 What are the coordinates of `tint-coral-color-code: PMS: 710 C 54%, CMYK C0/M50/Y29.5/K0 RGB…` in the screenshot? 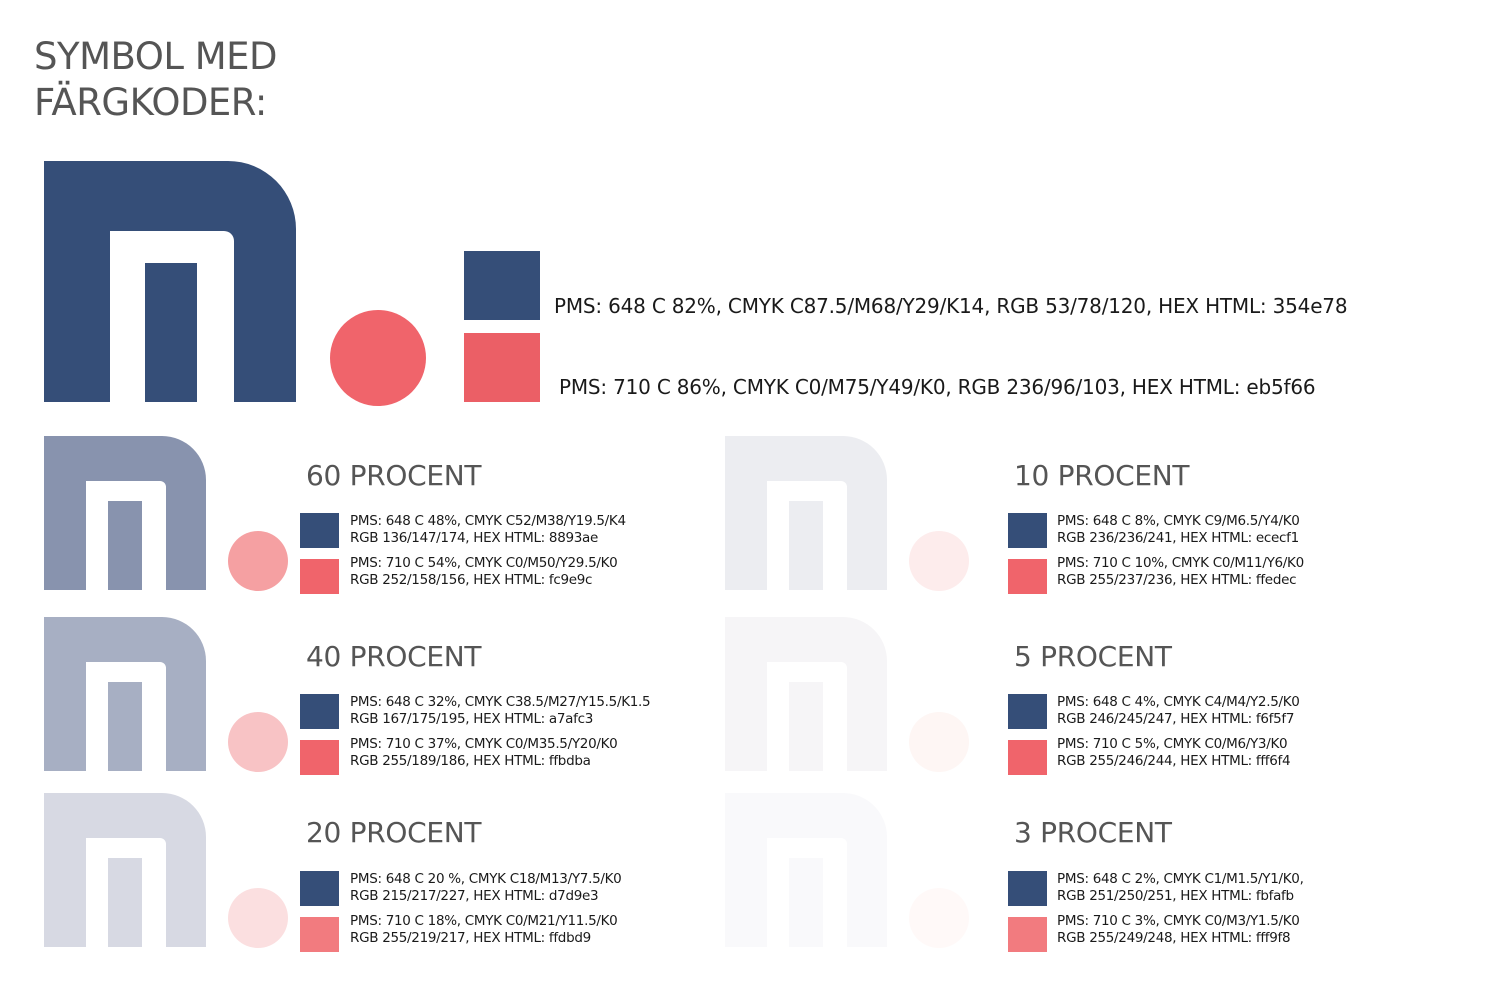 It's located at (484, 572).